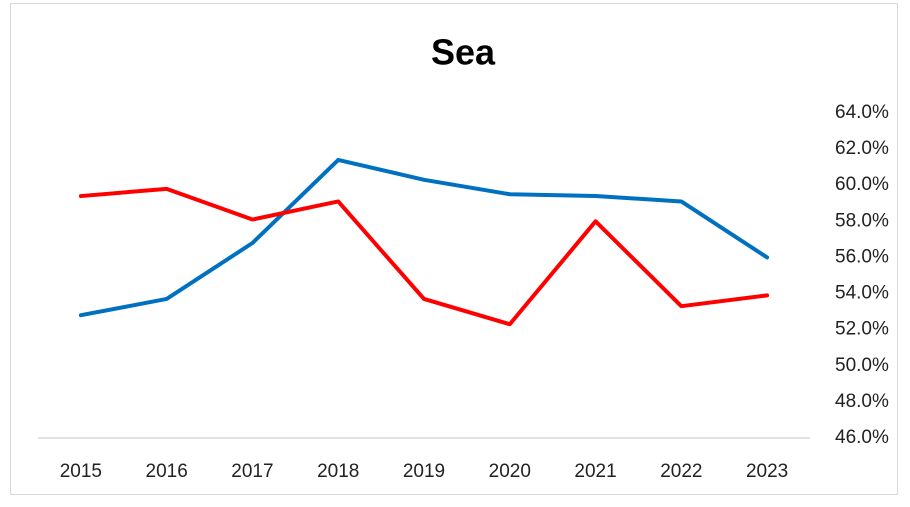 This screenshot has width=910, height=507. What do you see at coordinates (862, 112) in the screenshot?
I see `y-tick-label: 64.0%` at bounding box center [862, 112].